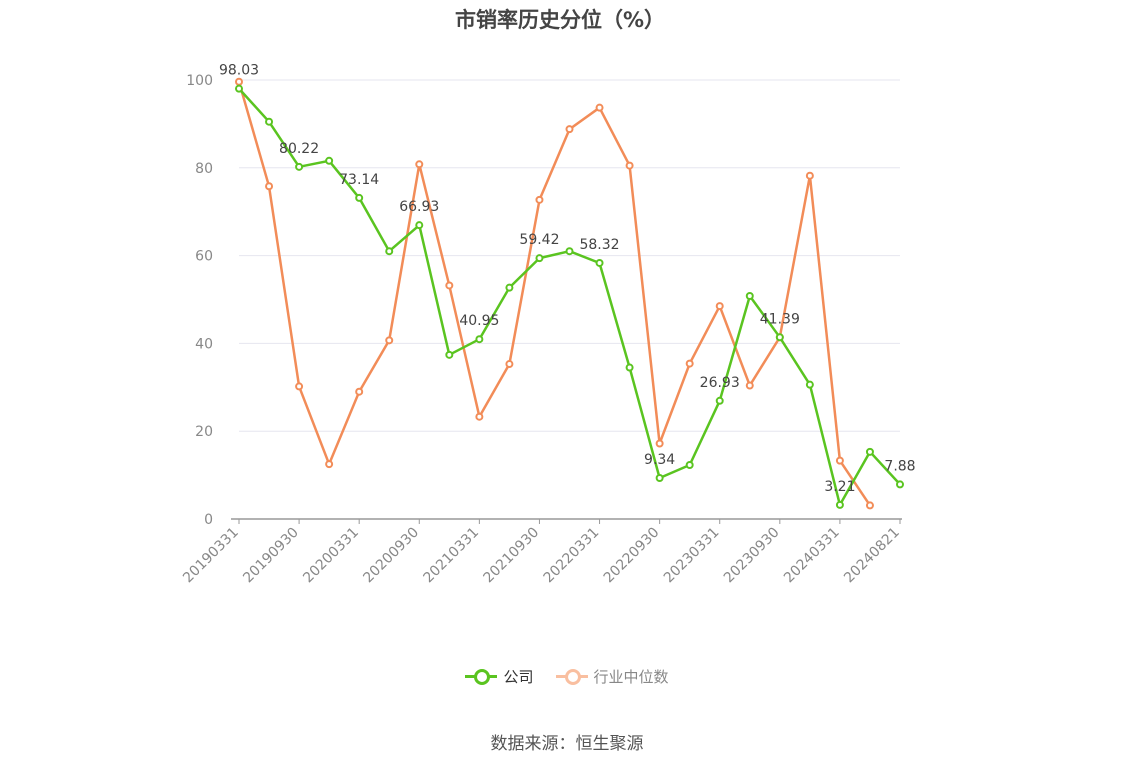  I want to click on x-tick-label: 20230930, so click(752, 556).